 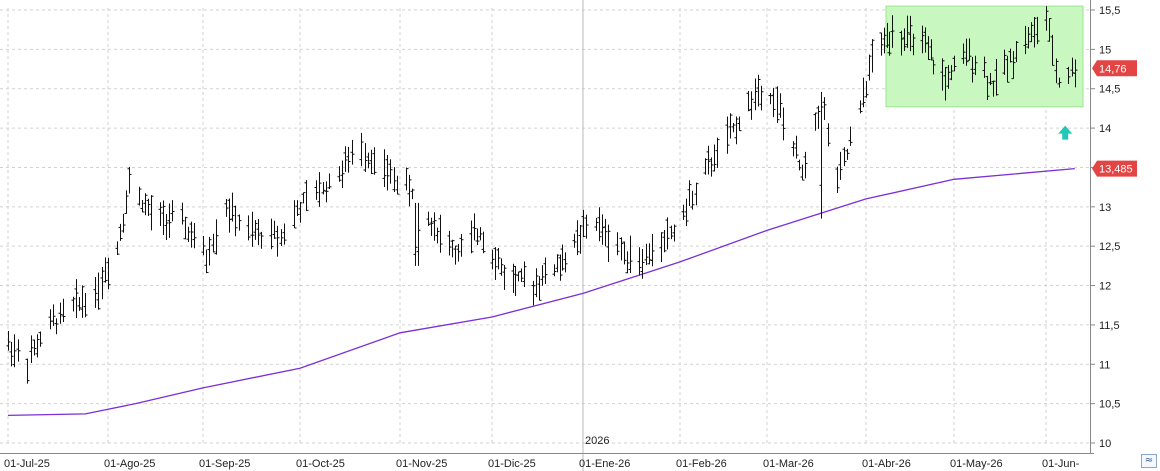 I want to click on x-tick-label: 01-Ago-25, so click(x=129, y=464).